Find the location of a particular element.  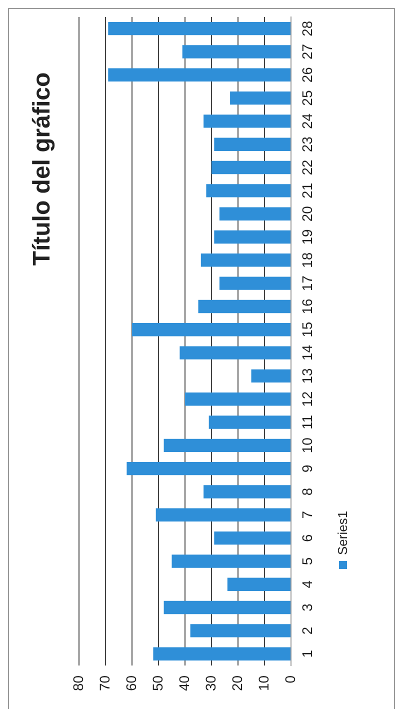

x-tick-label: 70 is located at coordinates (104, 683).